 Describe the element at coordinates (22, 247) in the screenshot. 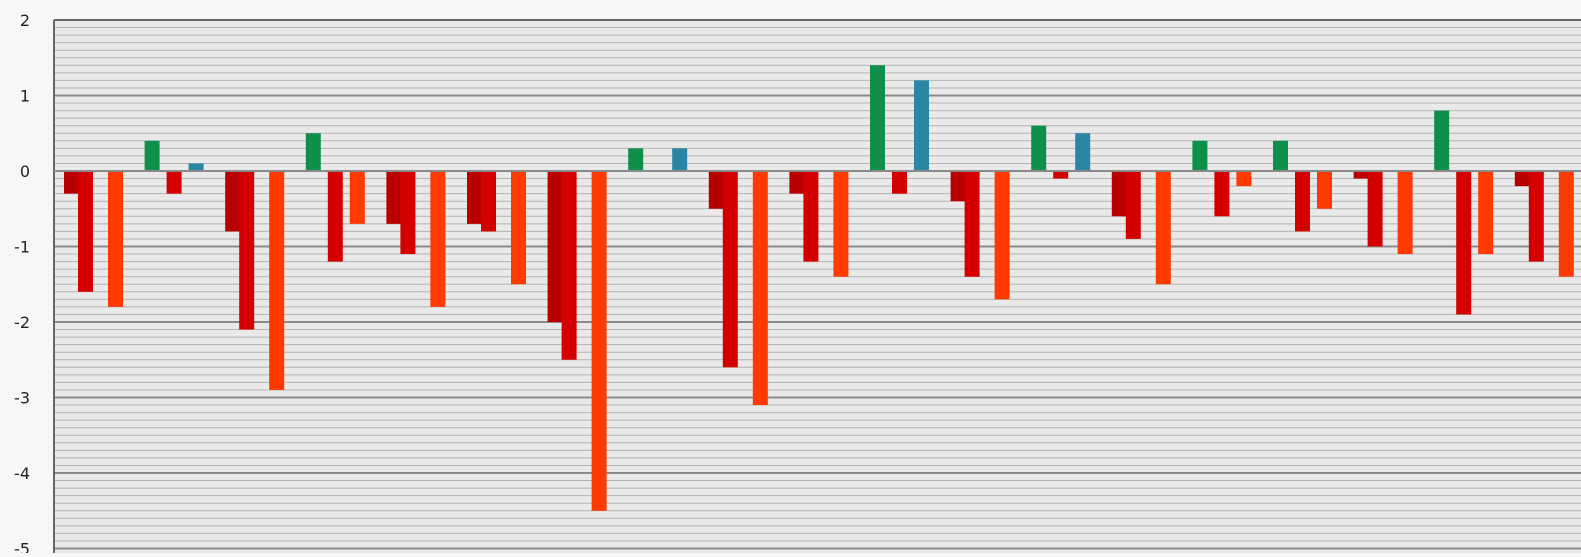

I see `y-tick-label: -1` at that location.